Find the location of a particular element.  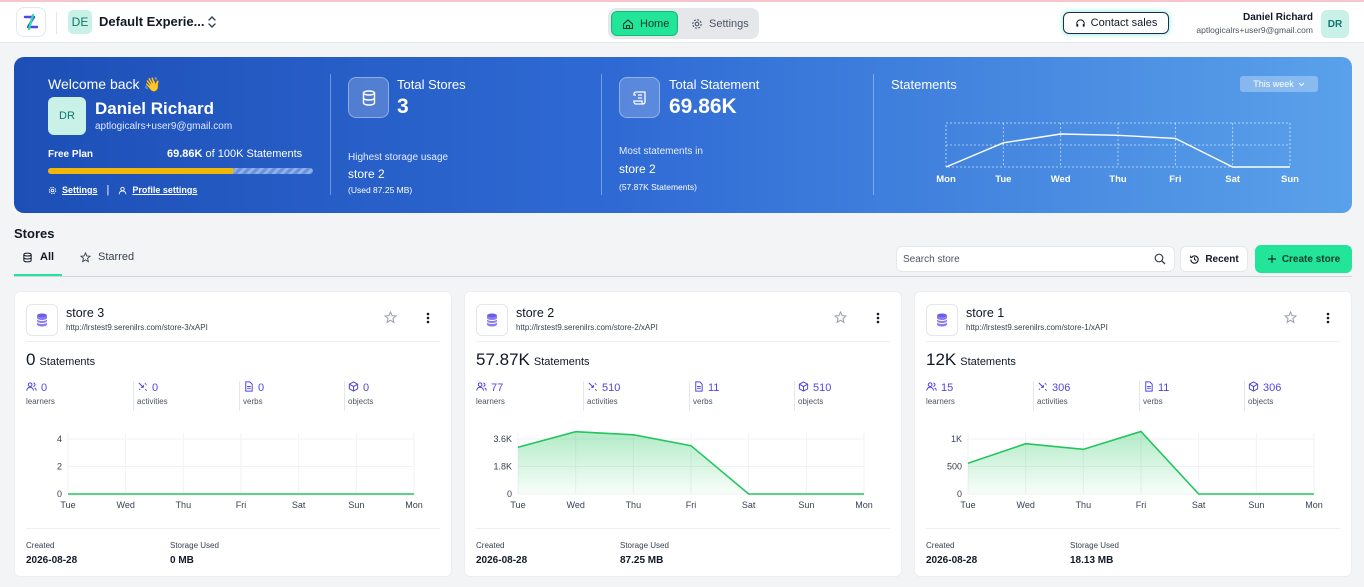

statement-count-label: Statements is located at coordinates (67, 362).